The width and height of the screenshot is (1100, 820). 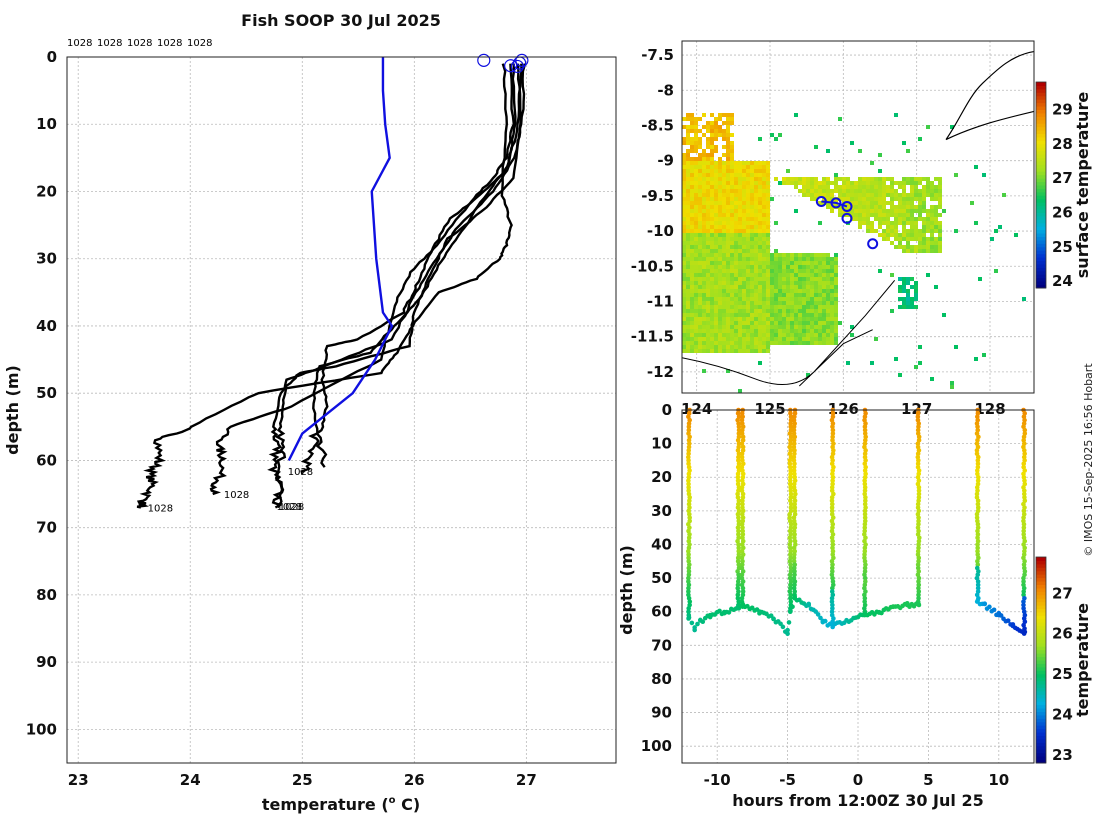 What do you see at coordinates (661, 679) in the screenshot?
I see `section-y-tick-label: 80` at bounding box center [661, 679].